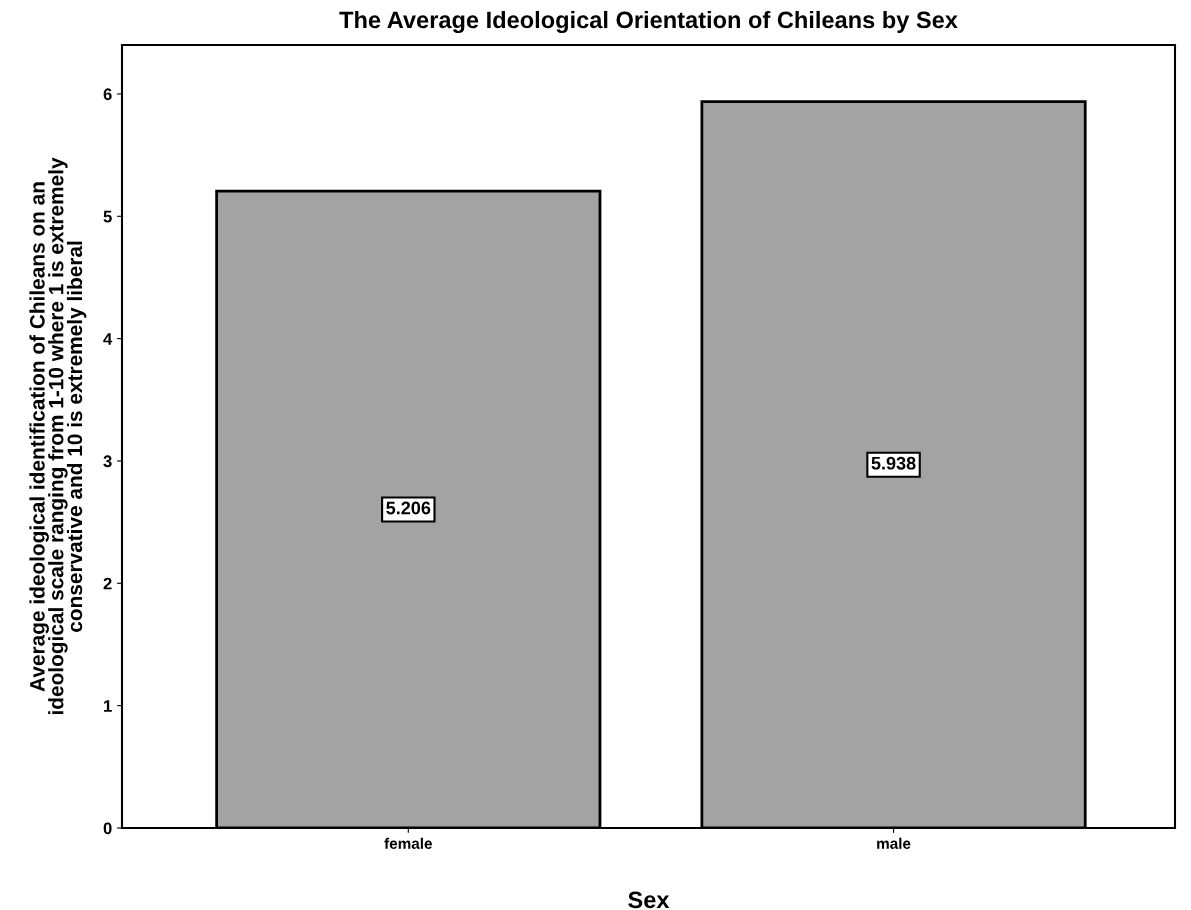 Image resolution: width=1191 pixels, height=910 pixels. I want to click on data-label: 5.938, so click(893, 463).